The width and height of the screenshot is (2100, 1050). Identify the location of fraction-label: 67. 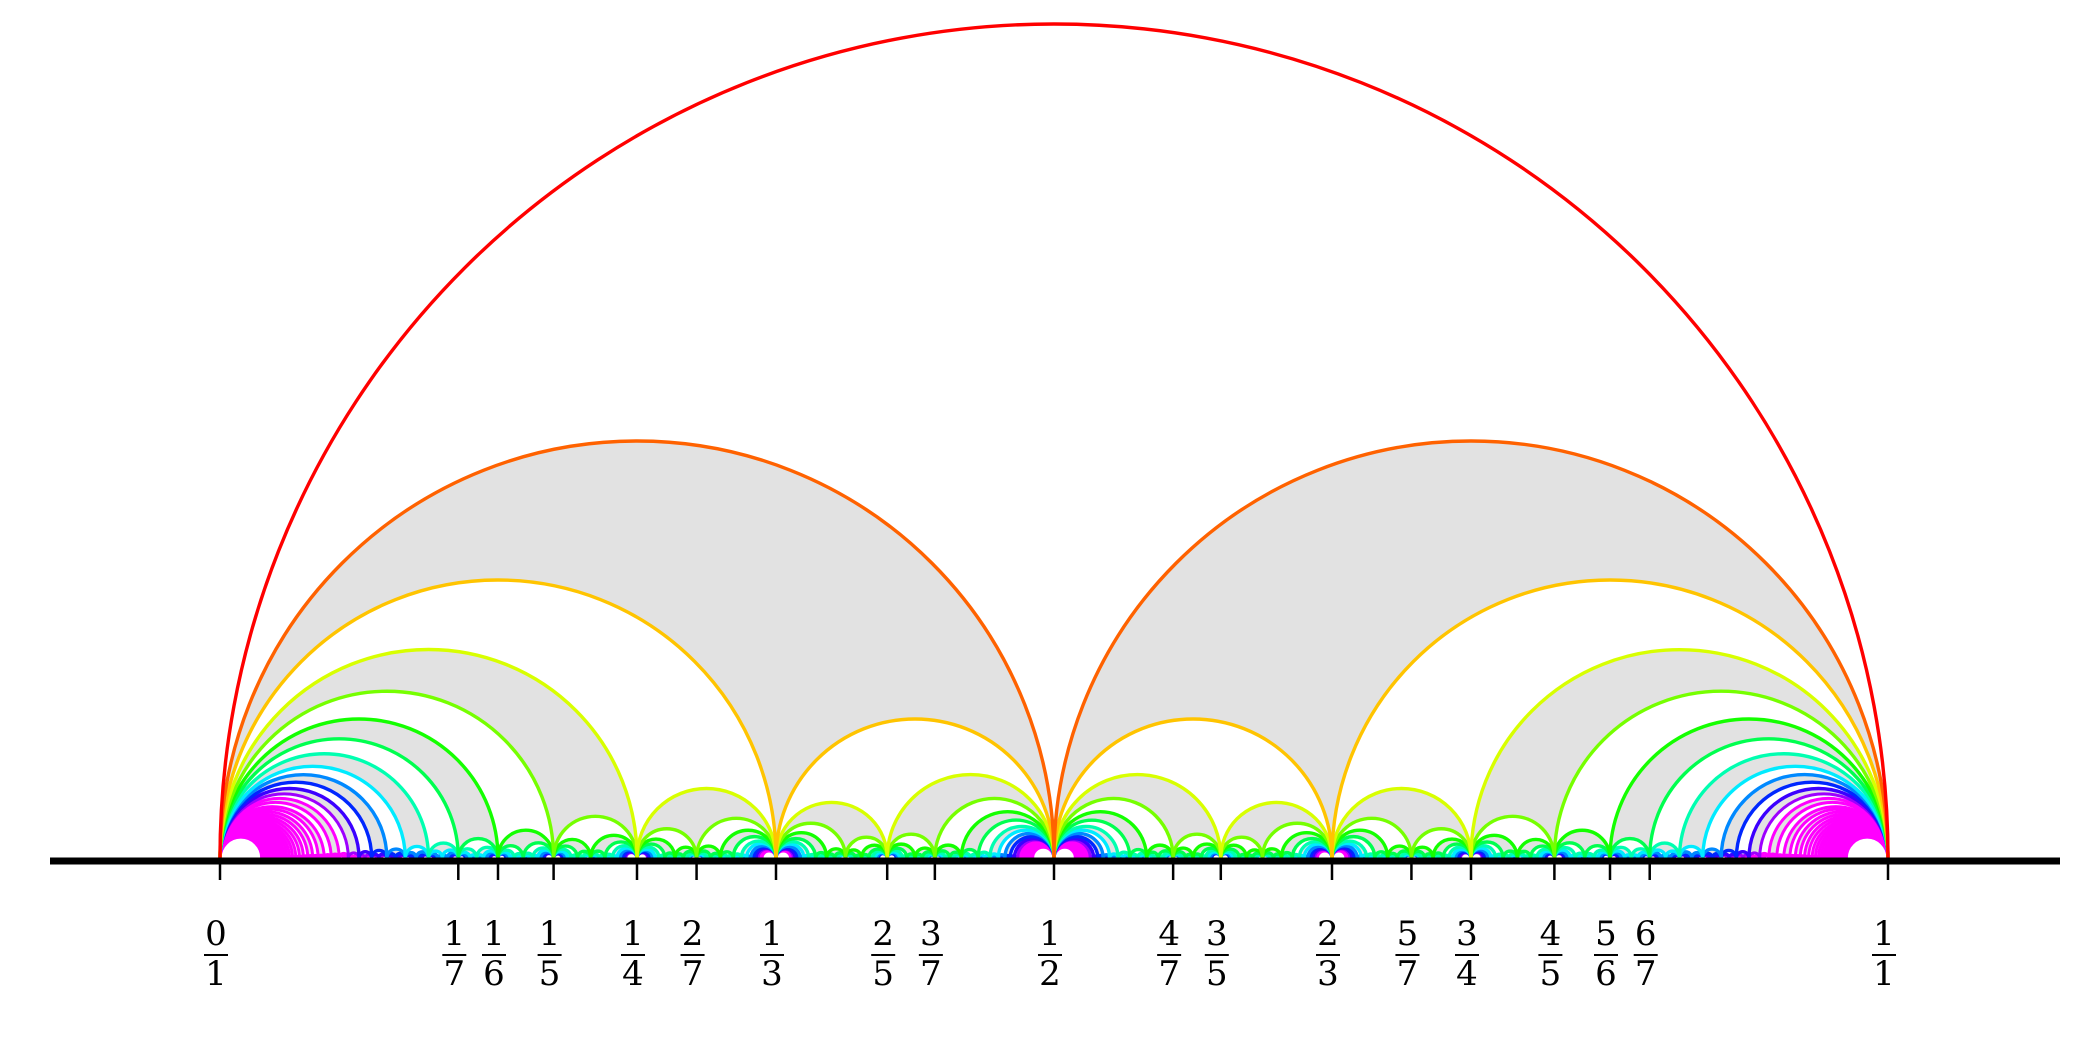
(1645, 954).